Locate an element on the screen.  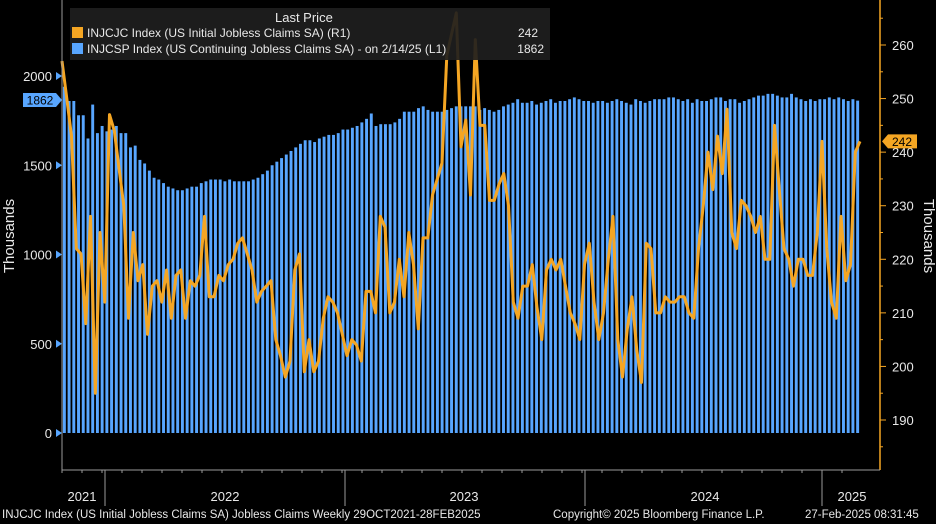
left-tick-label: 2000 is located at coordinates (37, 76).